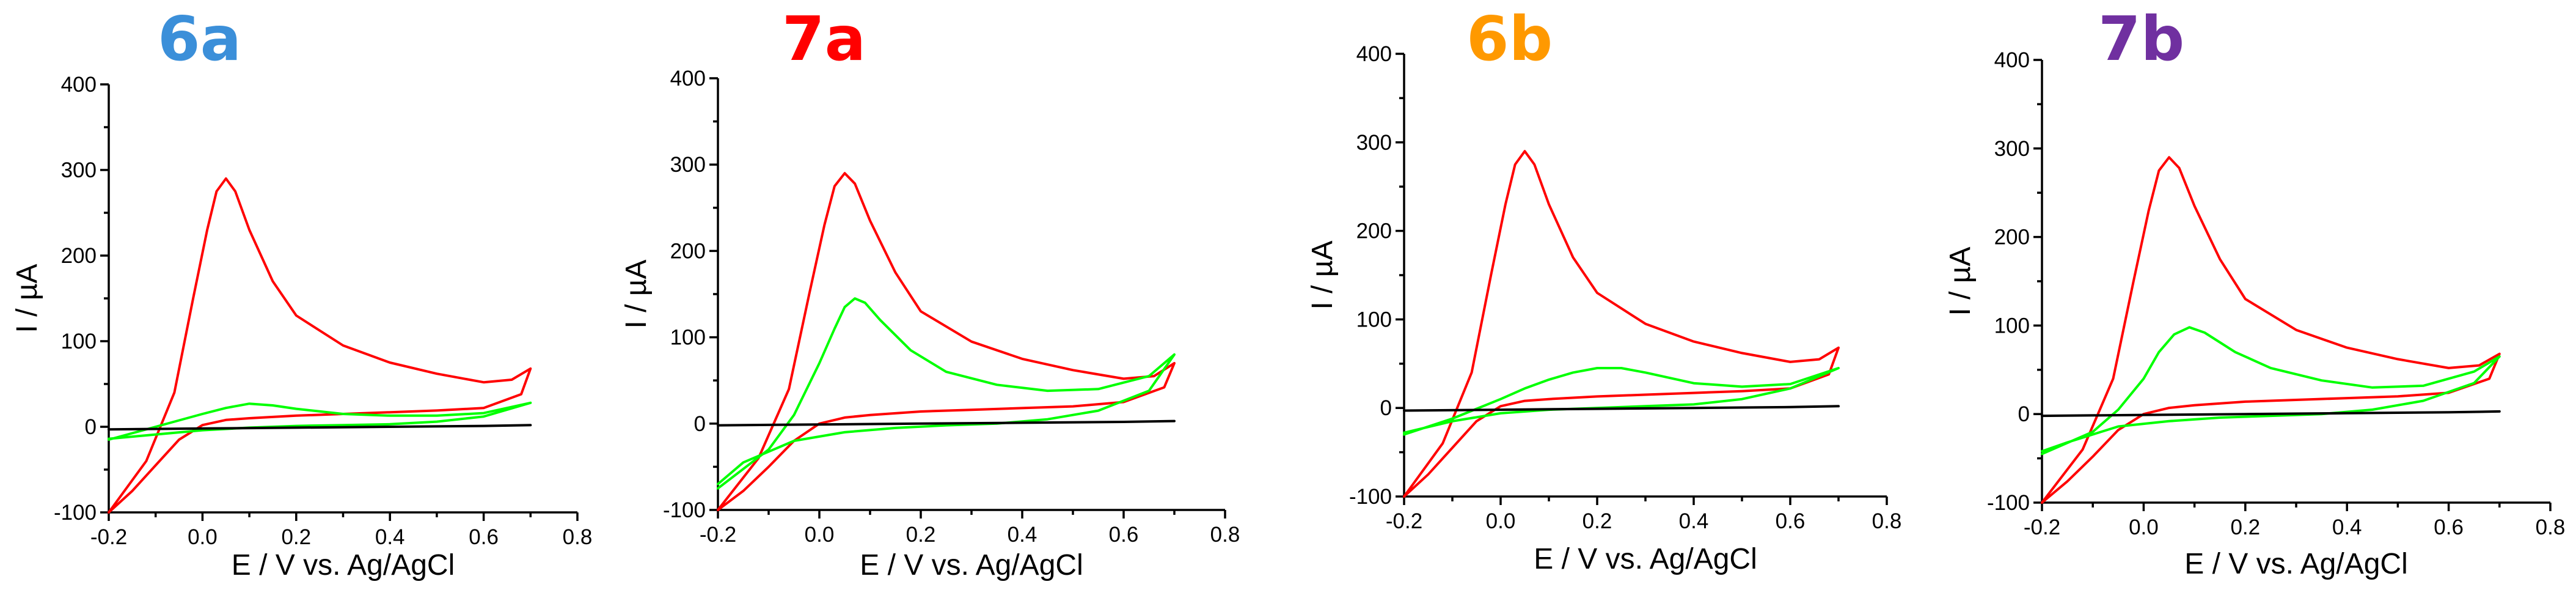 The image size is (2576, 609). I want to click on panel-title-6a: 6a, so click(200, 39).